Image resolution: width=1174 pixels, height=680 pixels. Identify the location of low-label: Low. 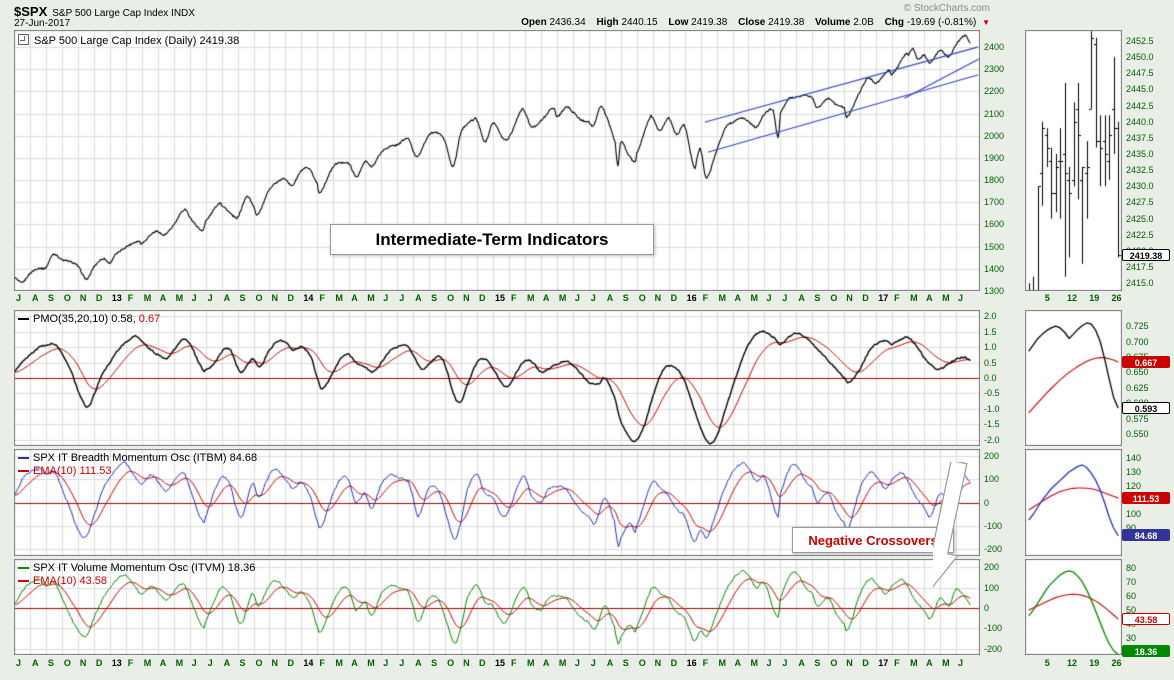
(678, 22).